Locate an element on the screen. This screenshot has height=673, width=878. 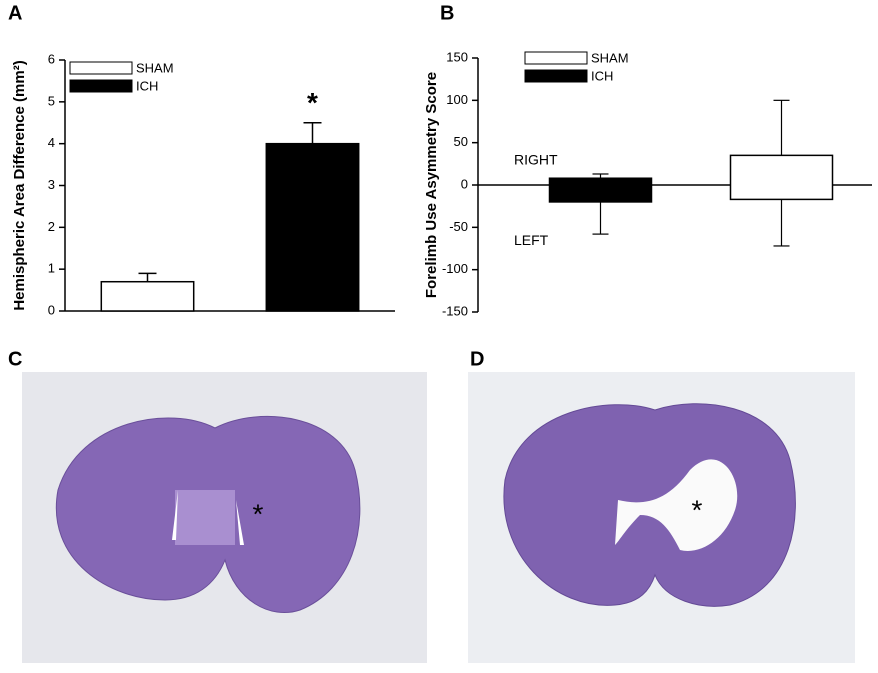
y-tick-label: -150 is located at coordinates (455, 310).